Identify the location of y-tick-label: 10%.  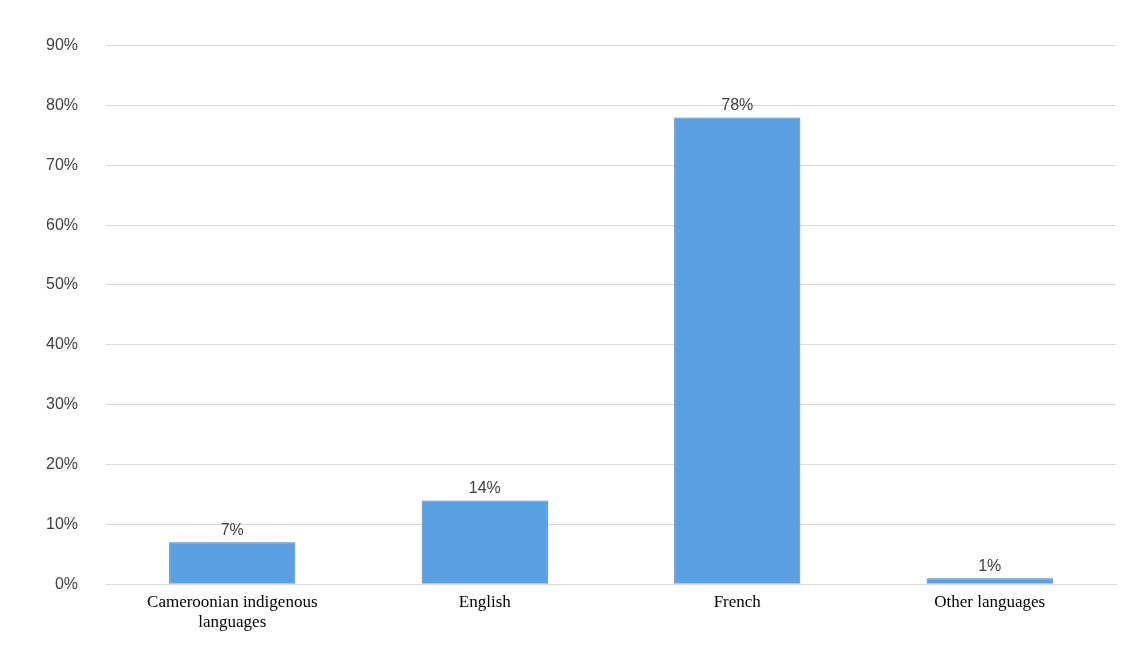
(62, 523).